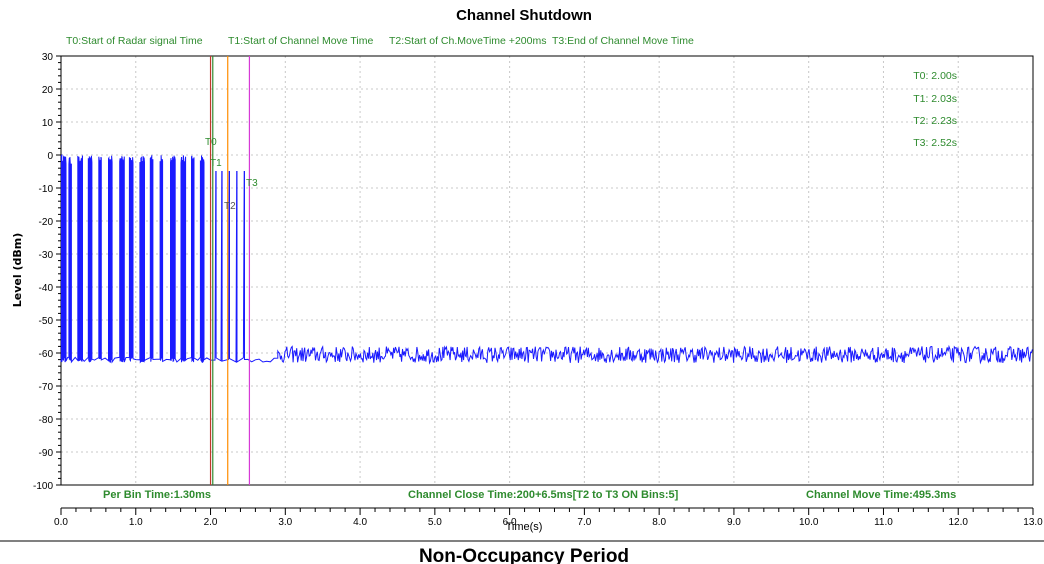 The height and width of the screenshot is (564, 1044). I want to click on y-tick-label: 0, so click(50, 156).